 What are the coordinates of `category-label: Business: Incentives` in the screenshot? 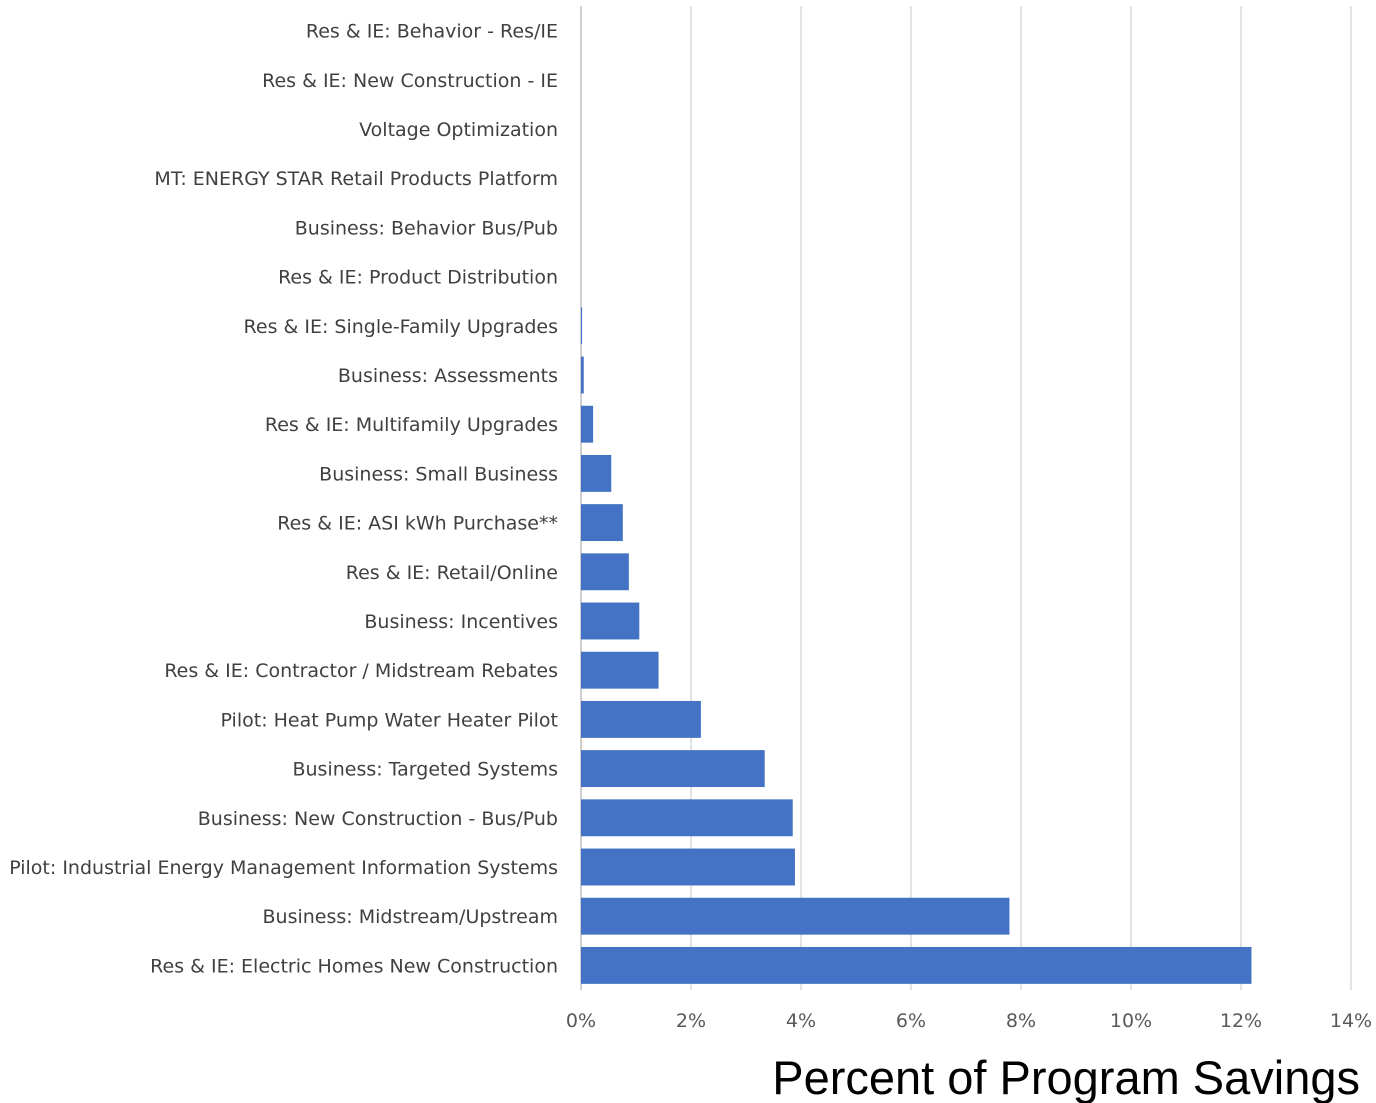 It's located at (461, 622).